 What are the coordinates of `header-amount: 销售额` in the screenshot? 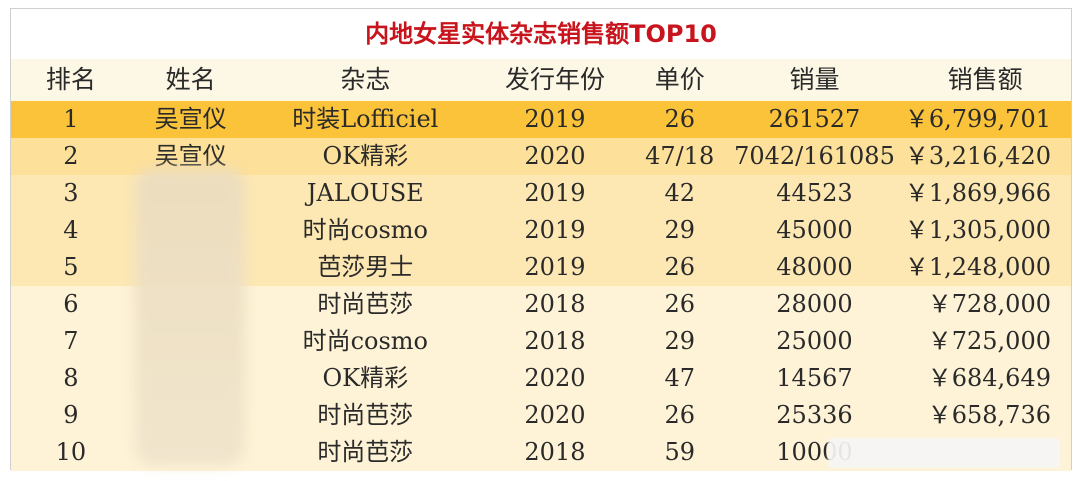 It's located at (985, 79).